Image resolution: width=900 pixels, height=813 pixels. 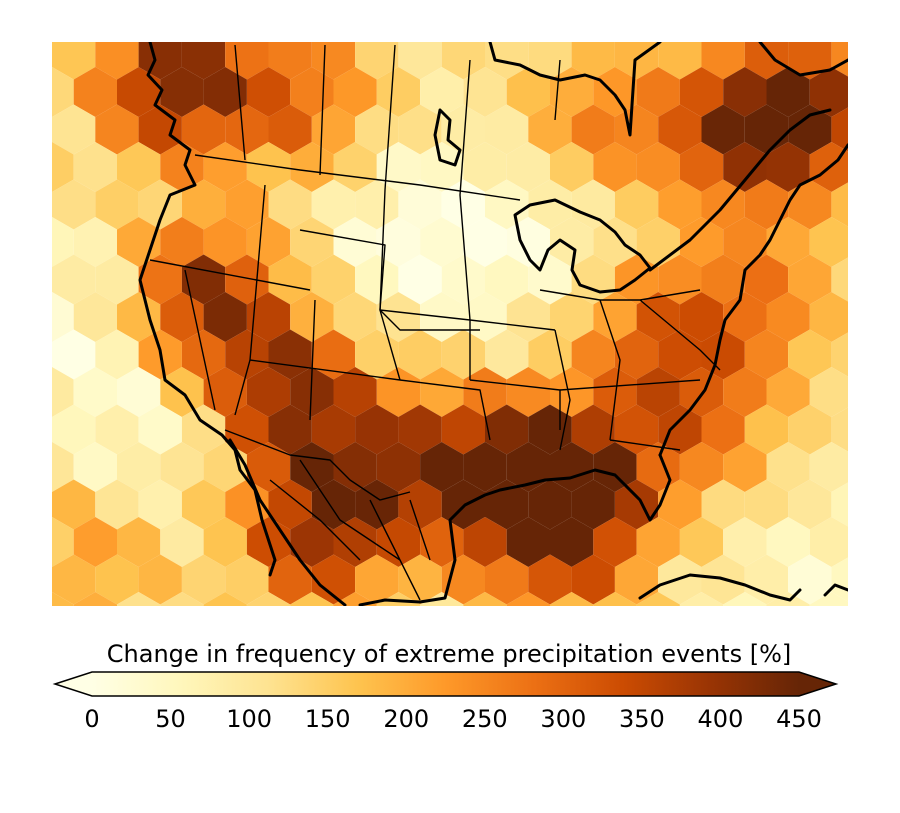 I want to click on east-coastline, so click(x=753, y=300).